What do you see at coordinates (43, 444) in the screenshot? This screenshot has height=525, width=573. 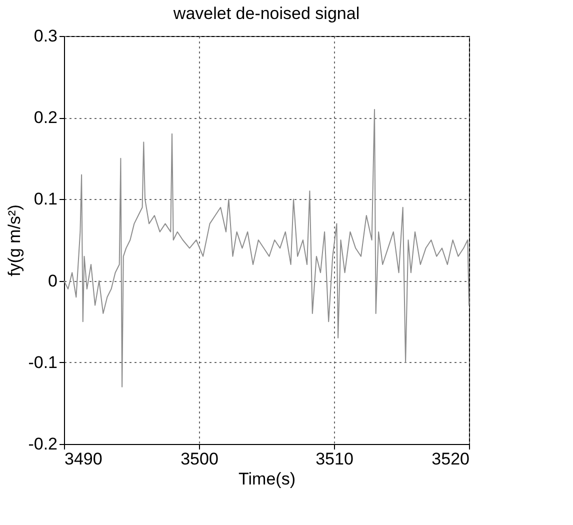 I see `y-tick-label: -0.2` at bounding box center [43, 444].